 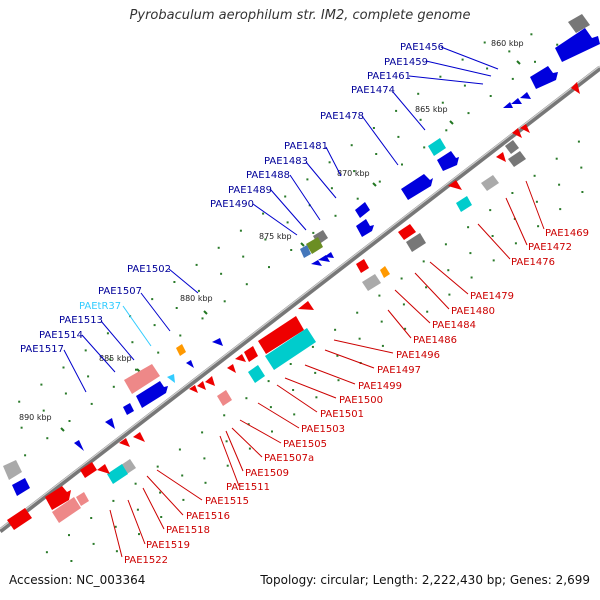 What do you see at coordinates (168, 545) in the screenshot?
I see `label-pae1519: PAE1519` at bounding box center [168, 545].